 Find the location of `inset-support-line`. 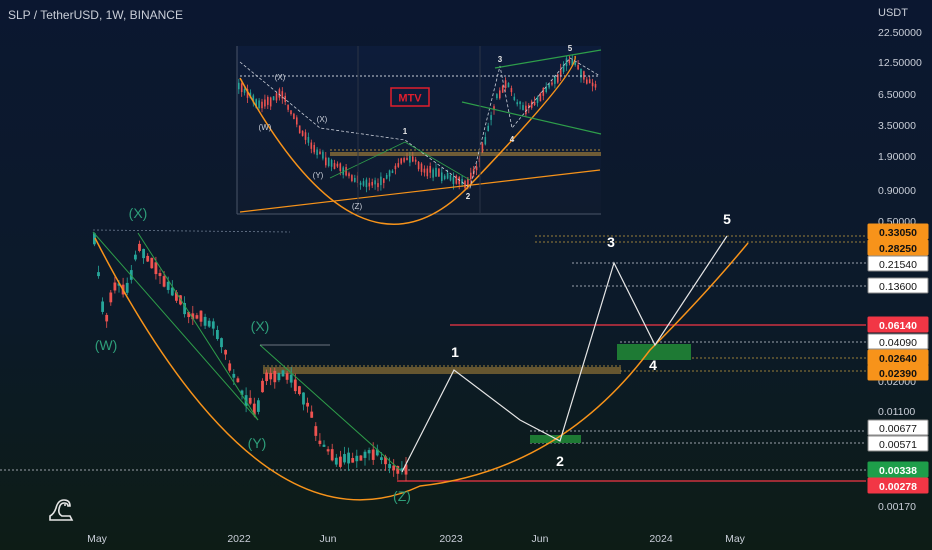

inset-support-line is located at coordinates (420, 191).